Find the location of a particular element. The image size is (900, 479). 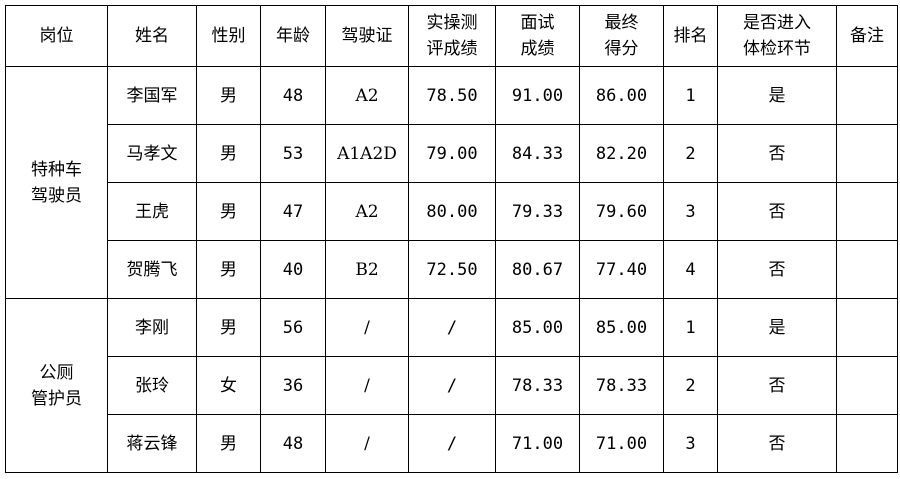

table-cell: 80.67 is located at coordinates (537, 269).